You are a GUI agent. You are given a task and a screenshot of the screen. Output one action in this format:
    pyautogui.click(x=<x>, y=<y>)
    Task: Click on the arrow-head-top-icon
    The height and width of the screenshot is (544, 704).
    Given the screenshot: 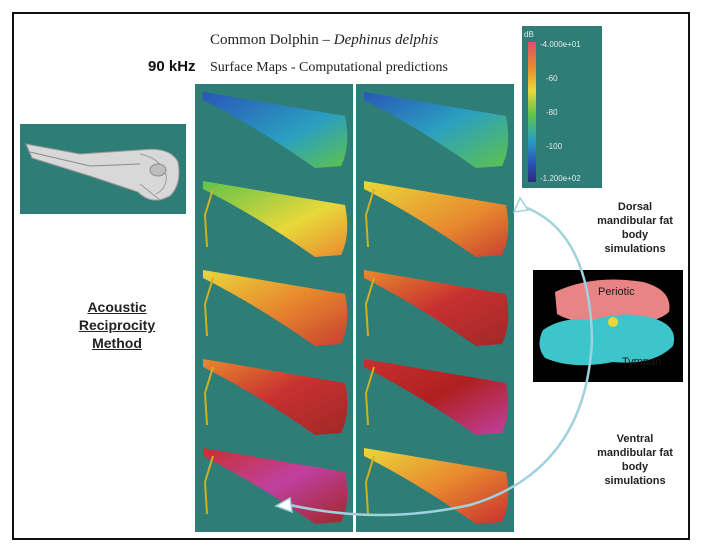 What is the action you would take?
    pyautogui.click(x=521, y=204)
    